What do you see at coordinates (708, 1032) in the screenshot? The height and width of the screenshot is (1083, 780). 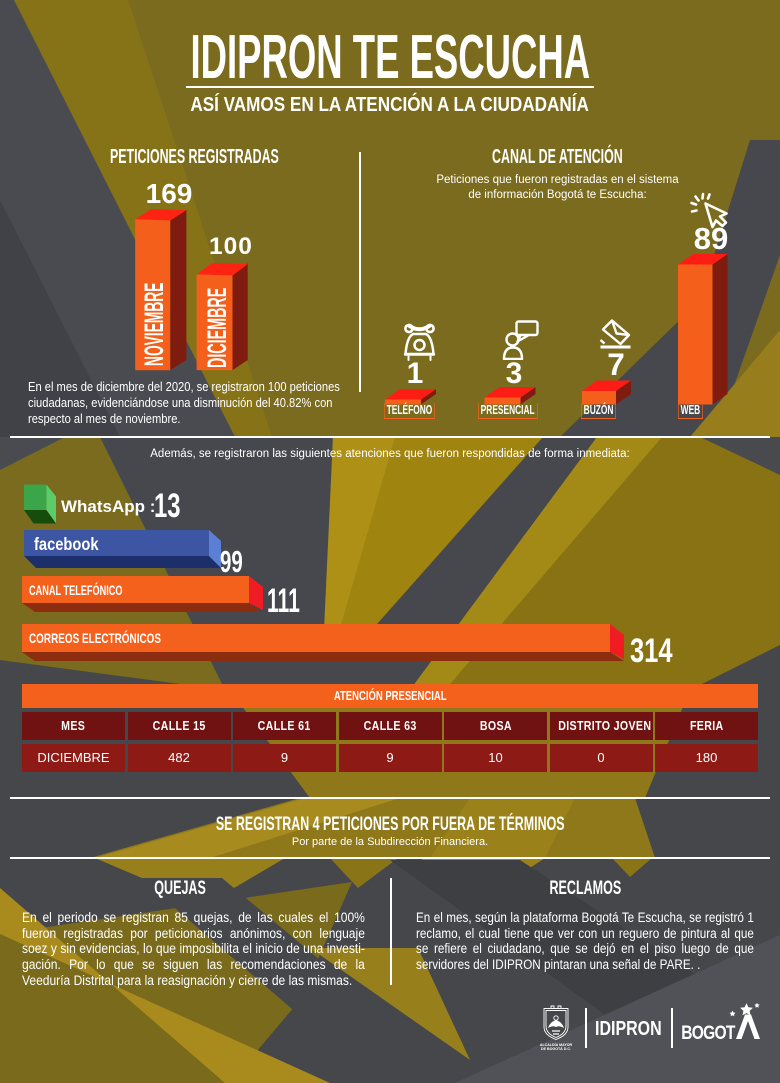 I see `svg-text: BOGOT` at bounding box center [708, 1032].